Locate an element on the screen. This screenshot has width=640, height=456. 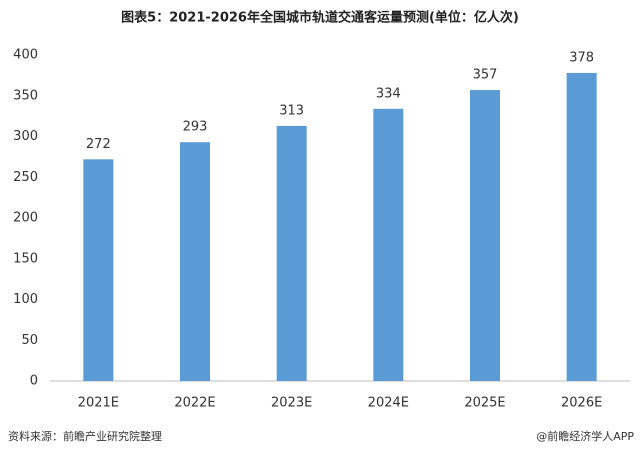
chart-title: 图表5：2021-2026年全国城市轨道交通客运量预测(单位：亿人次) is located at coordinates (320, 18).